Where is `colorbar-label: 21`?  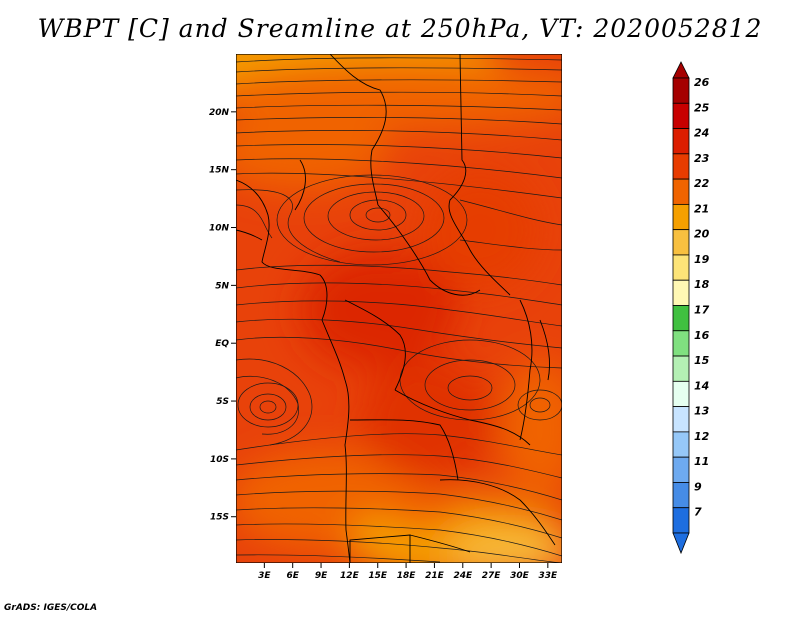
colorbar-label: 21 is located at coordinates (701, 208).